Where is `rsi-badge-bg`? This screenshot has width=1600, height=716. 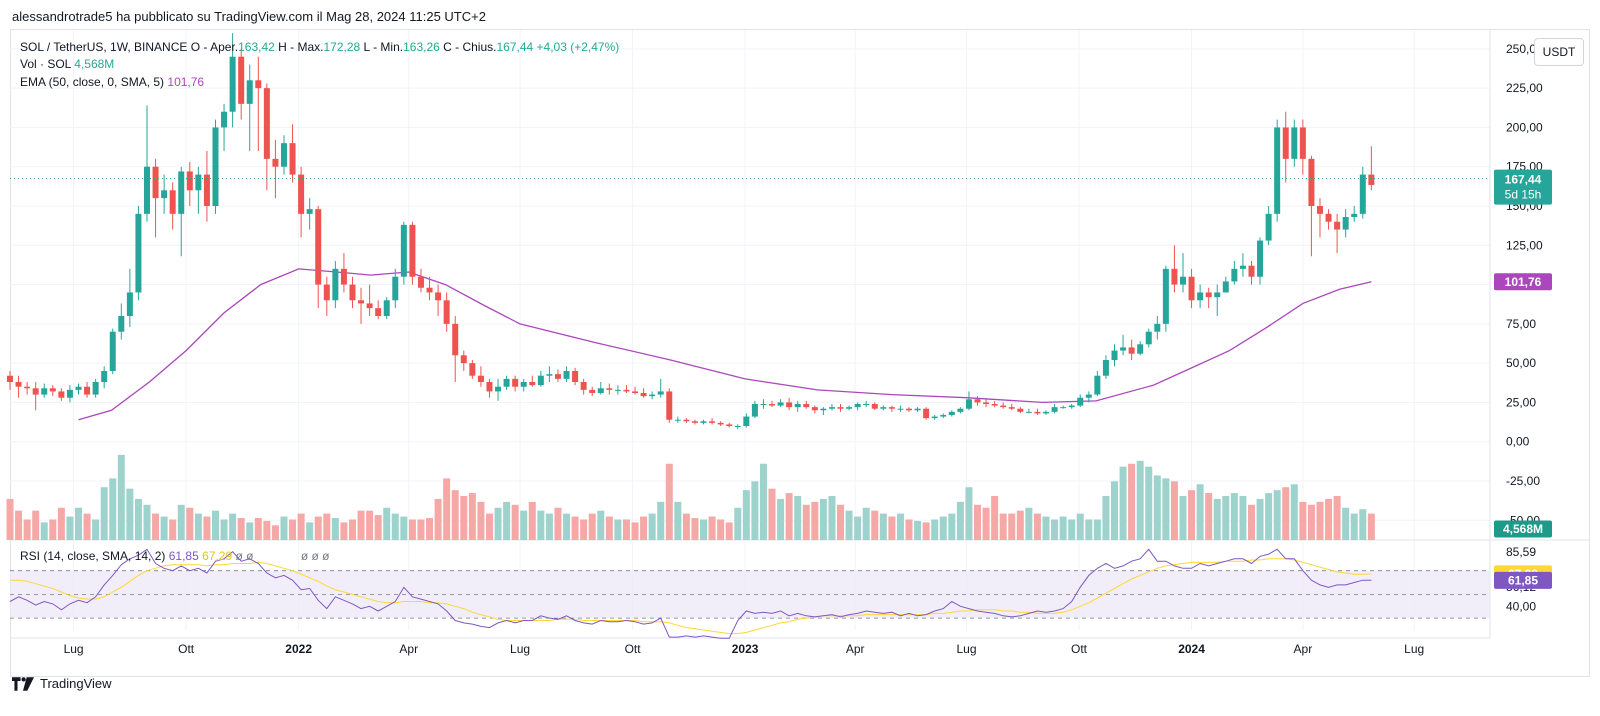 rsi-badge-bg is located at coordinates (1523, 580).